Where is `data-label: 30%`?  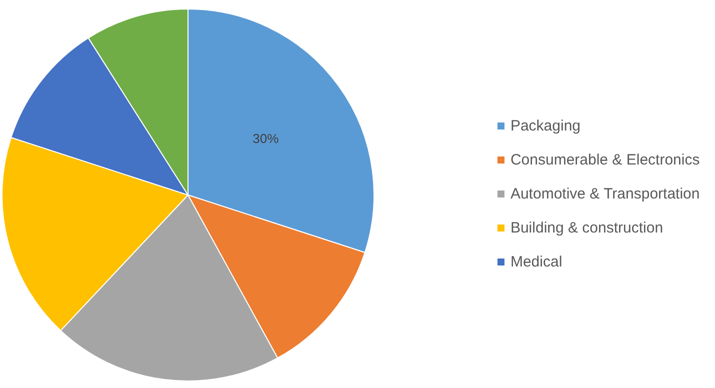
data-label: 30% is located at coordinates (266, 138).